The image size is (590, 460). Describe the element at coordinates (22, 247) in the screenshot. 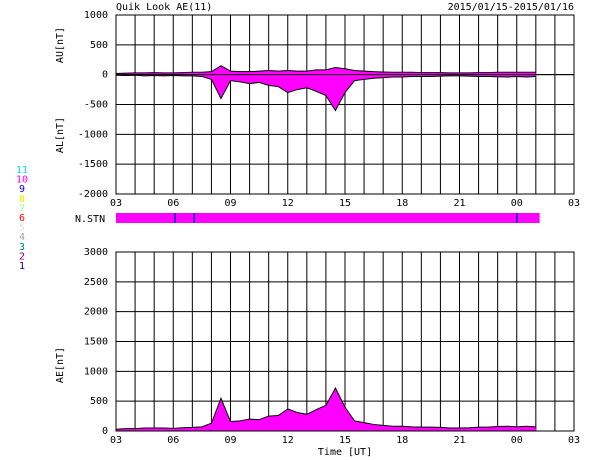

I see `legend-entry: 3` at that location.